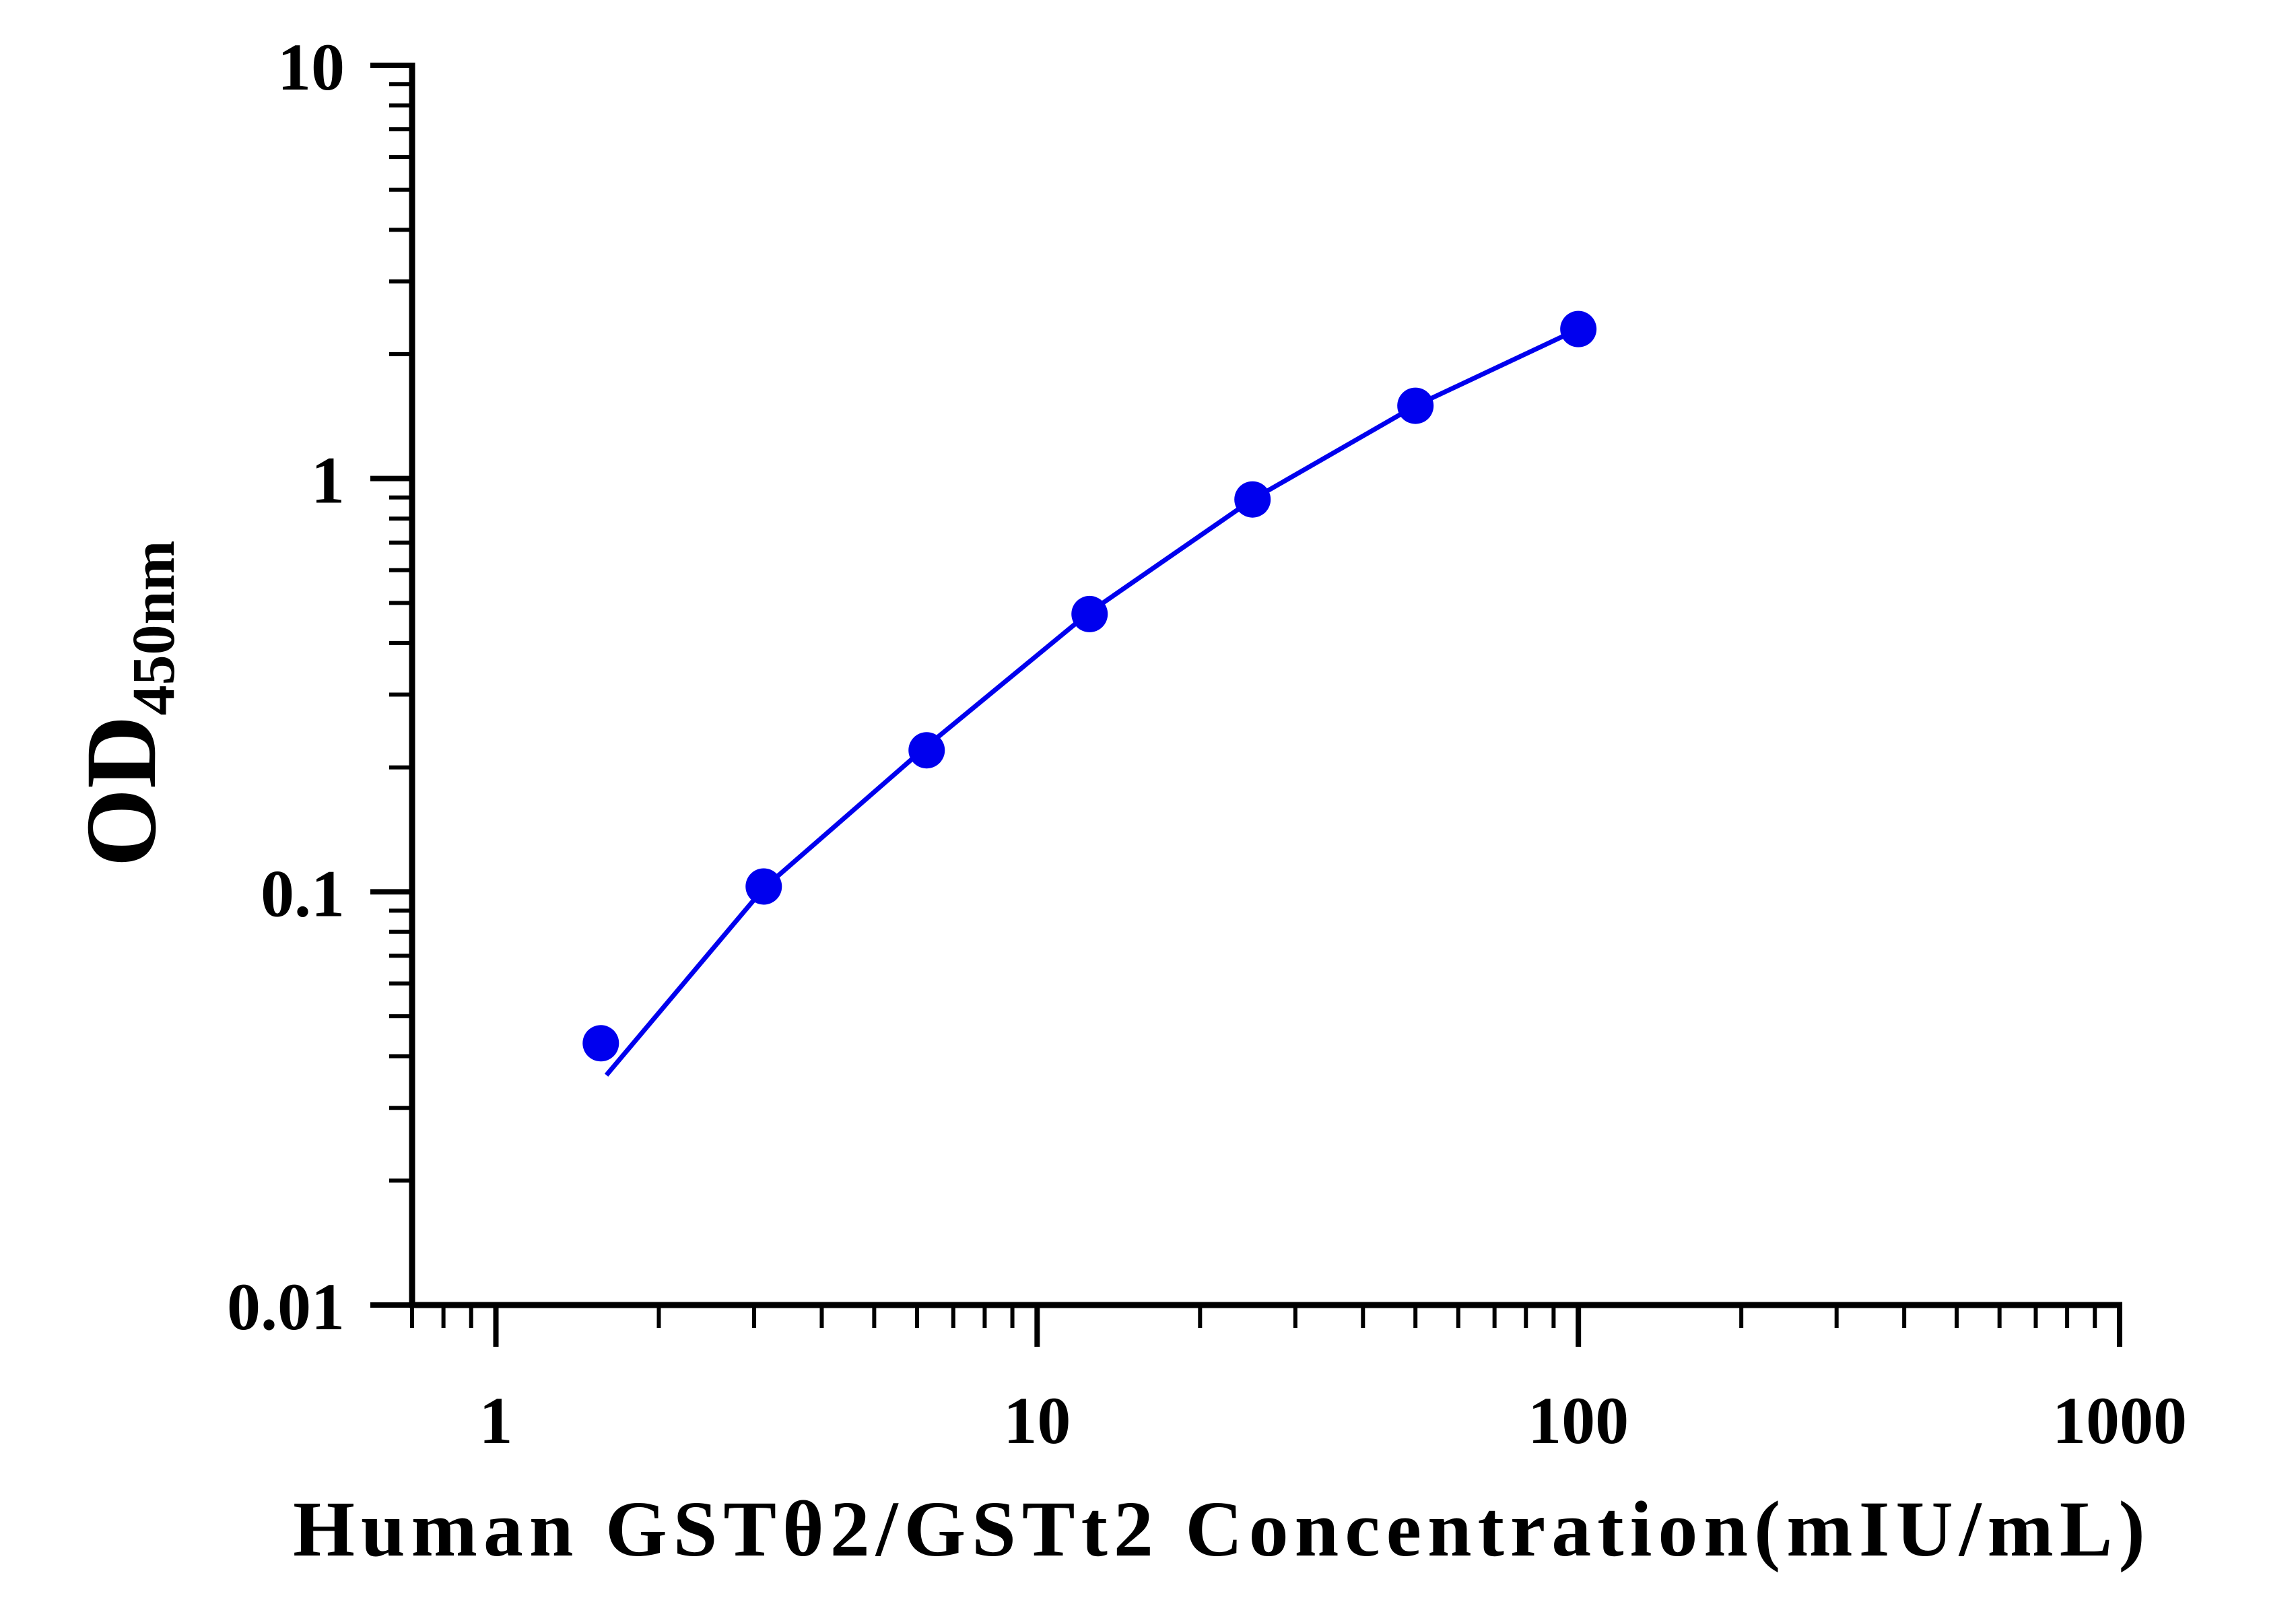  I want to click on y-axis-title-subscript: 450nm, so click(154, 628).